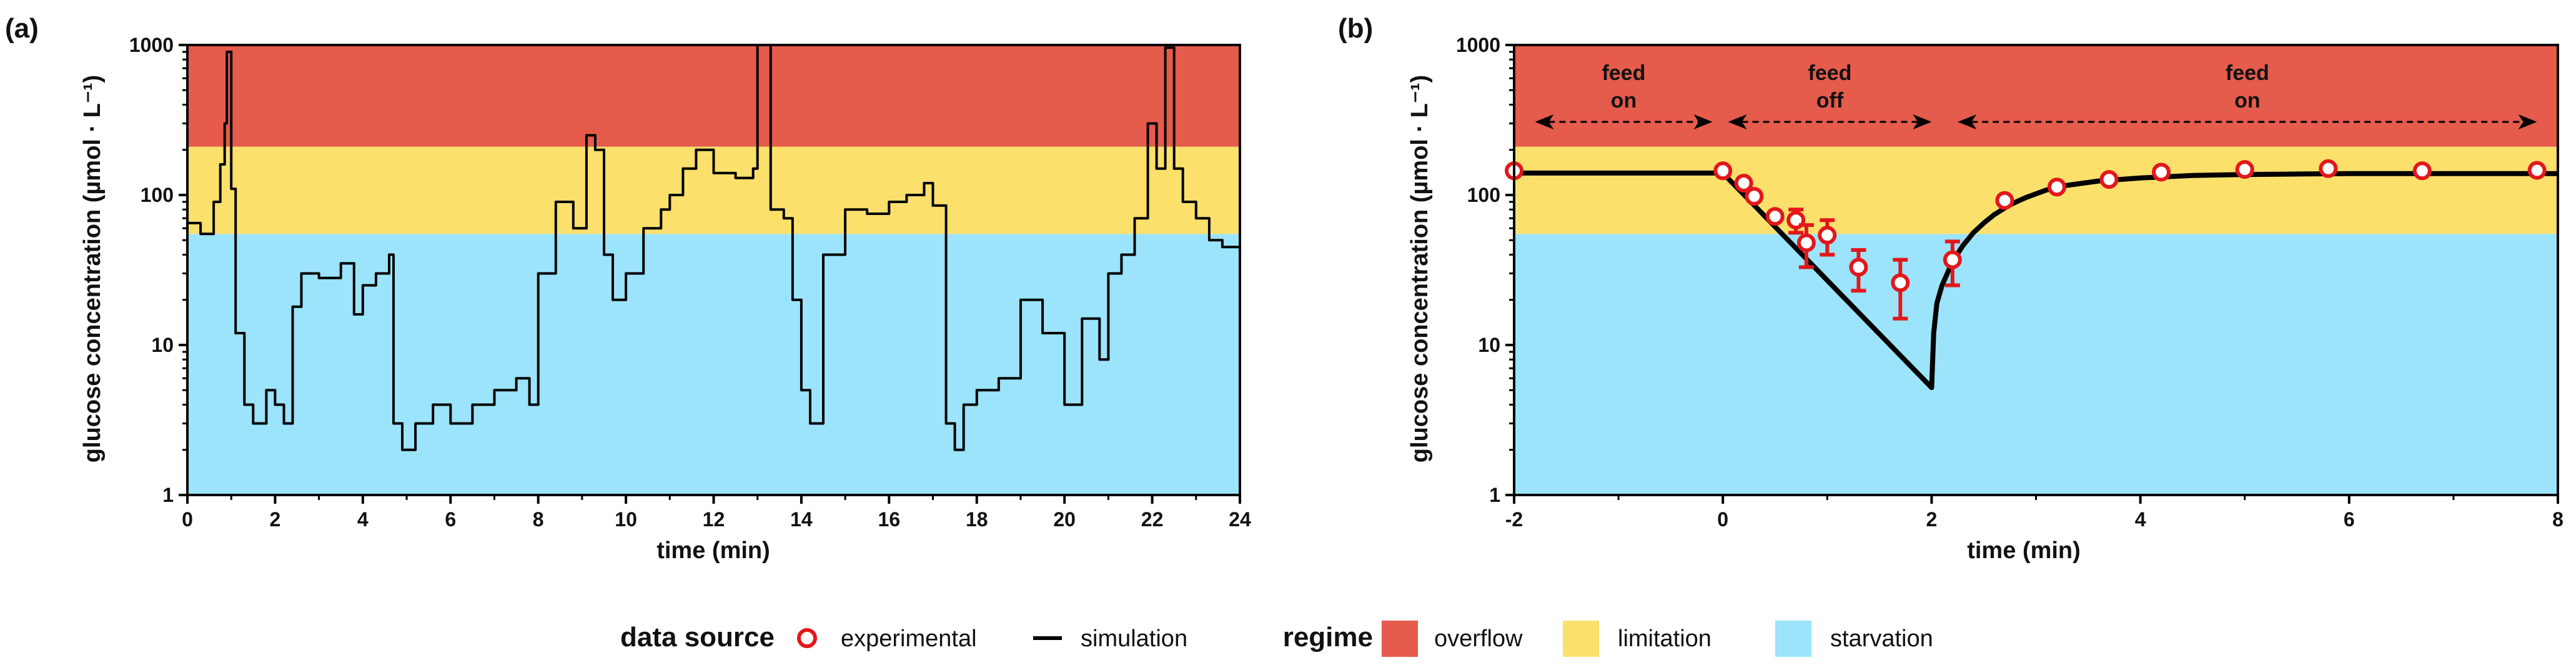  I want to click on legend-regime-title: regime, so click(1328, 637).